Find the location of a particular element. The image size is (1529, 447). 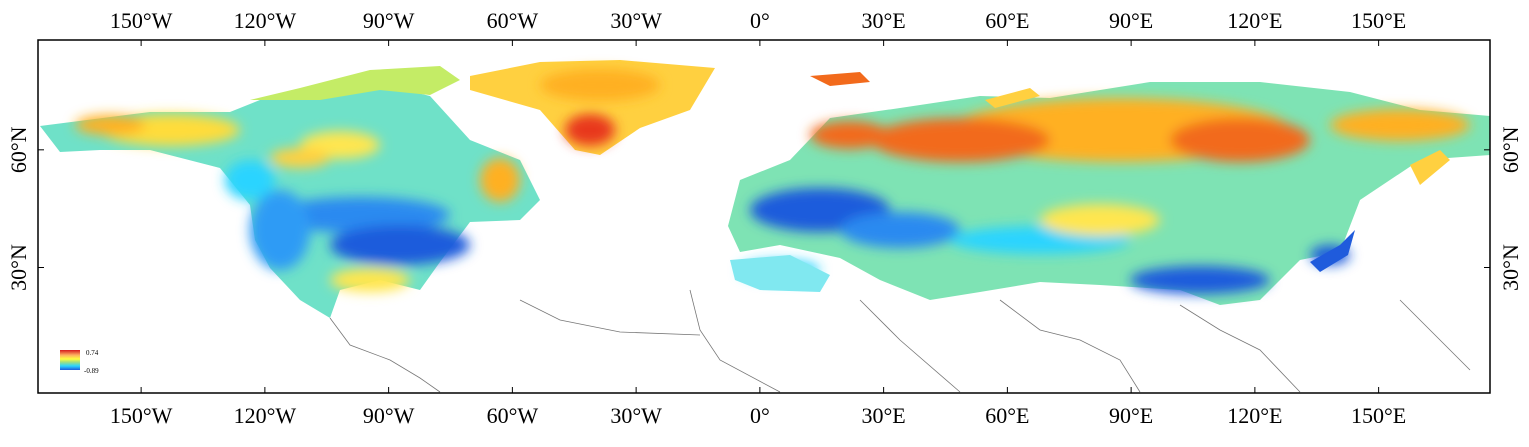

legend: 0.74 -0.89 is located at coordinates (79, 362).